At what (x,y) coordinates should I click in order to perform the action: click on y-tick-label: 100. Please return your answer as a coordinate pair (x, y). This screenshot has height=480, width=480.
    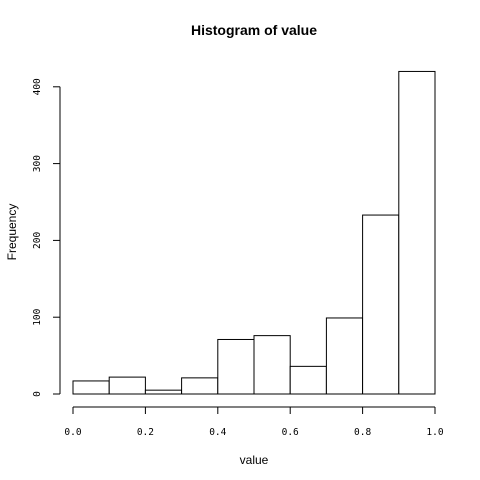
    Looking at the image, I should click on (37, 316).